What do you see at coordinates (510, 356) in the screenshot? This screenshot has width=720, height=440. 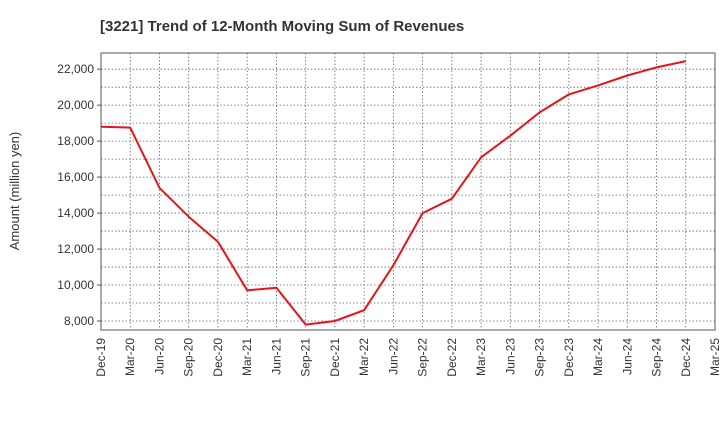 I see `x-tick-label: Jun-23` at bounding box center [510, 356].